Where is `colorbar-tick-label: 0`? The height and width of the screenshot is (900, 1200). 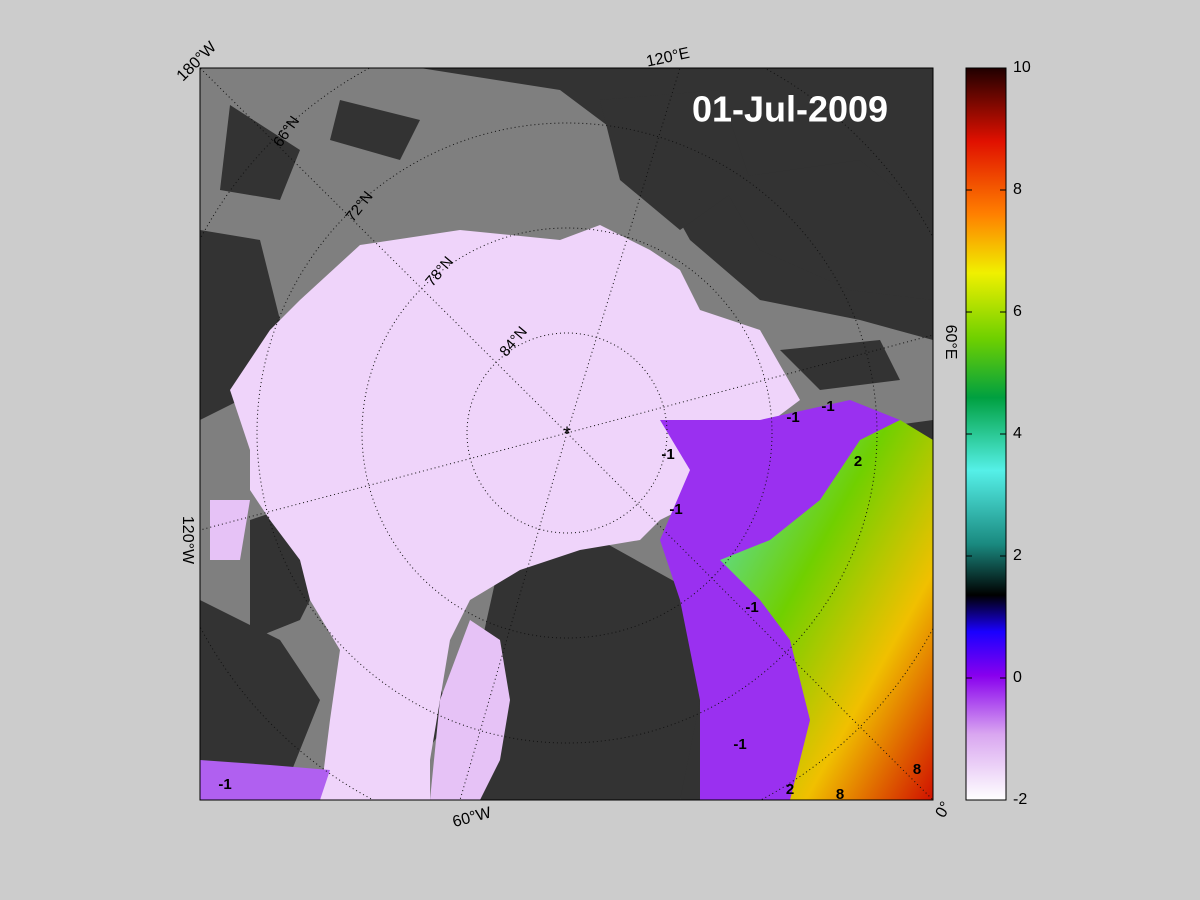 colorbar-tick-label: 0 is located at coordinates (1017, 677).